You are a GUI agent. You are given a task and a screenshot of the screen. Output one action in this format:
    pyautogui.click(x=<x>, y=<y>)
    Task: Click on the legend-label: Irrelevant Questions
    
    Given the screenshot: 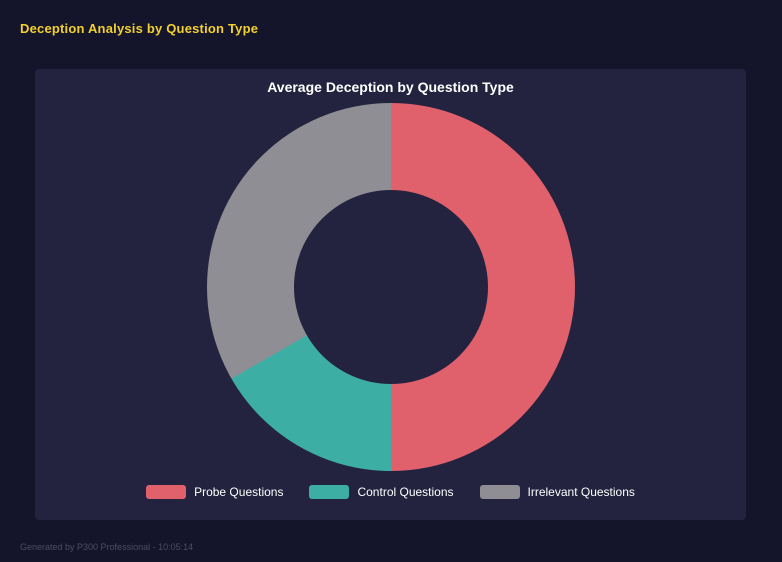 What is the action you would take?
    pyautogui.click(x=581, y=492)
    